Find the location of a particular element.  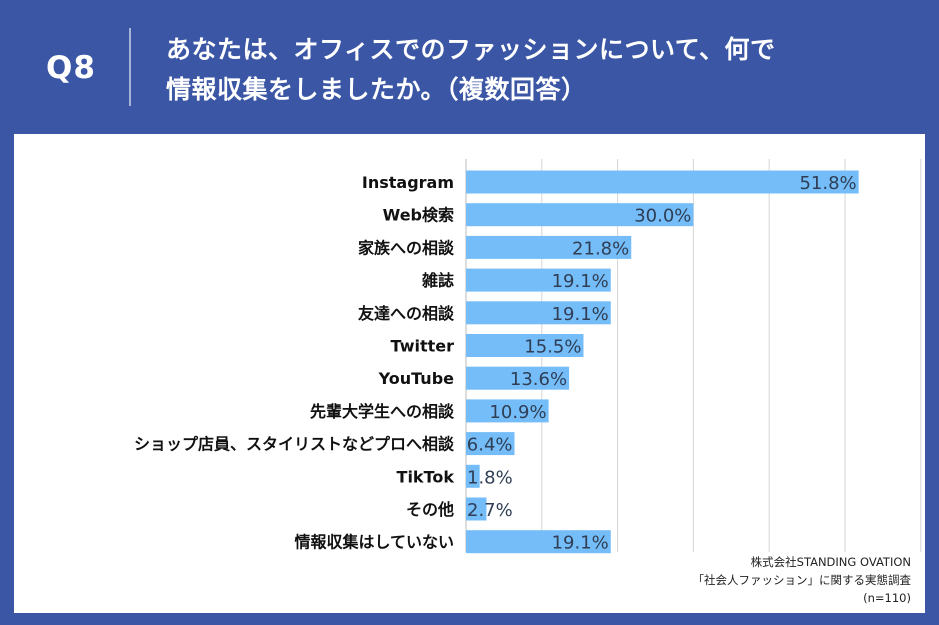

category-label: 情報収集はしていない is located at coordinates (374, 542).